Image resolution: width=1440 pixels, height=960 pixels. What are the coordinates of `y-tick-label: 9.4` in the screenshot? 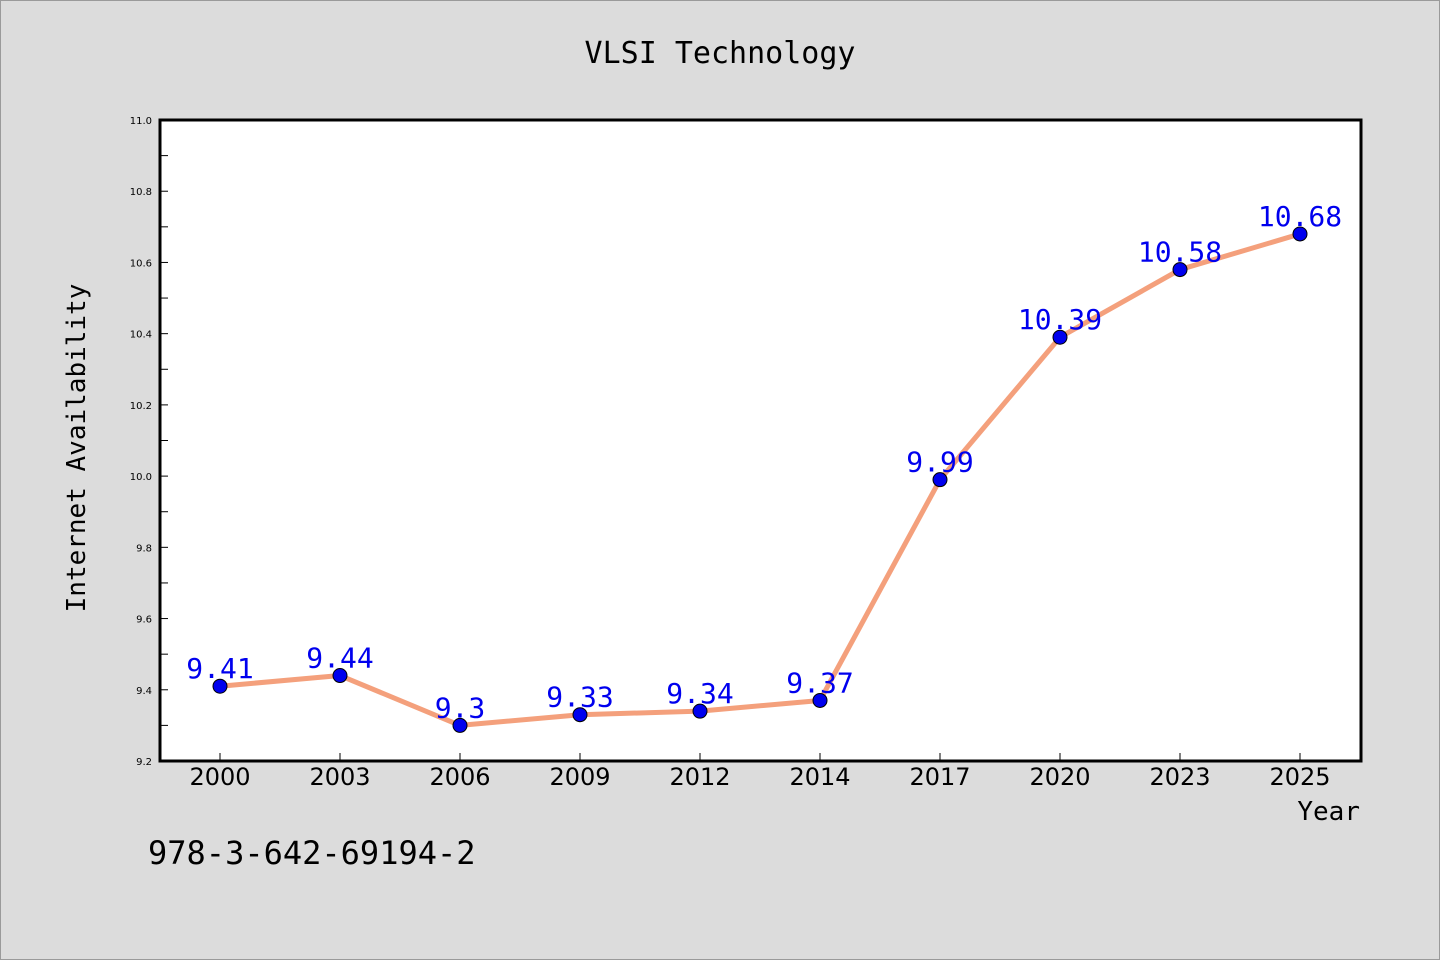 It's located at (144, 691).